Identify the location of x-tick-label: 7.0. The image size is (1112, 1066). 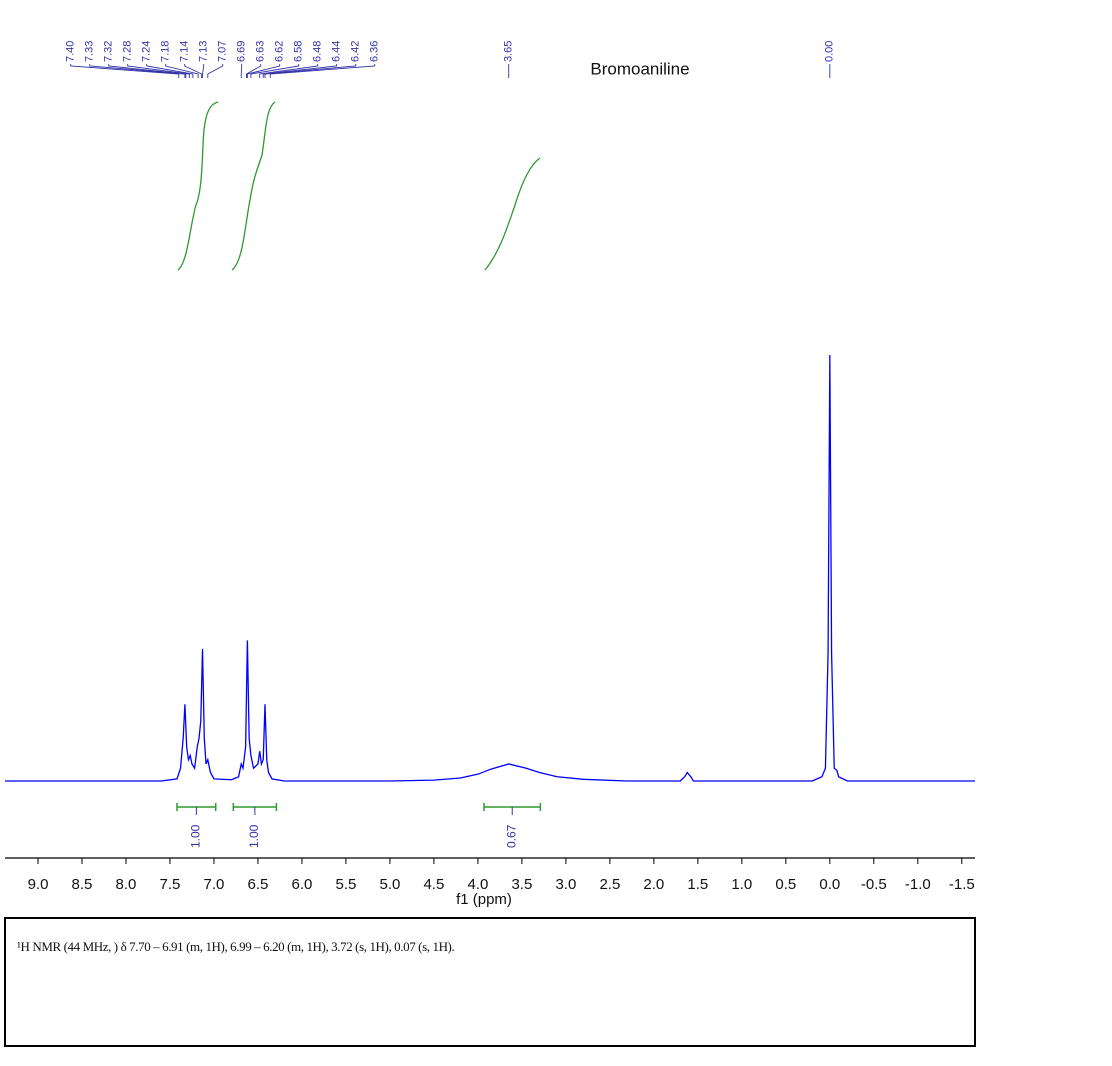
(214, 884).